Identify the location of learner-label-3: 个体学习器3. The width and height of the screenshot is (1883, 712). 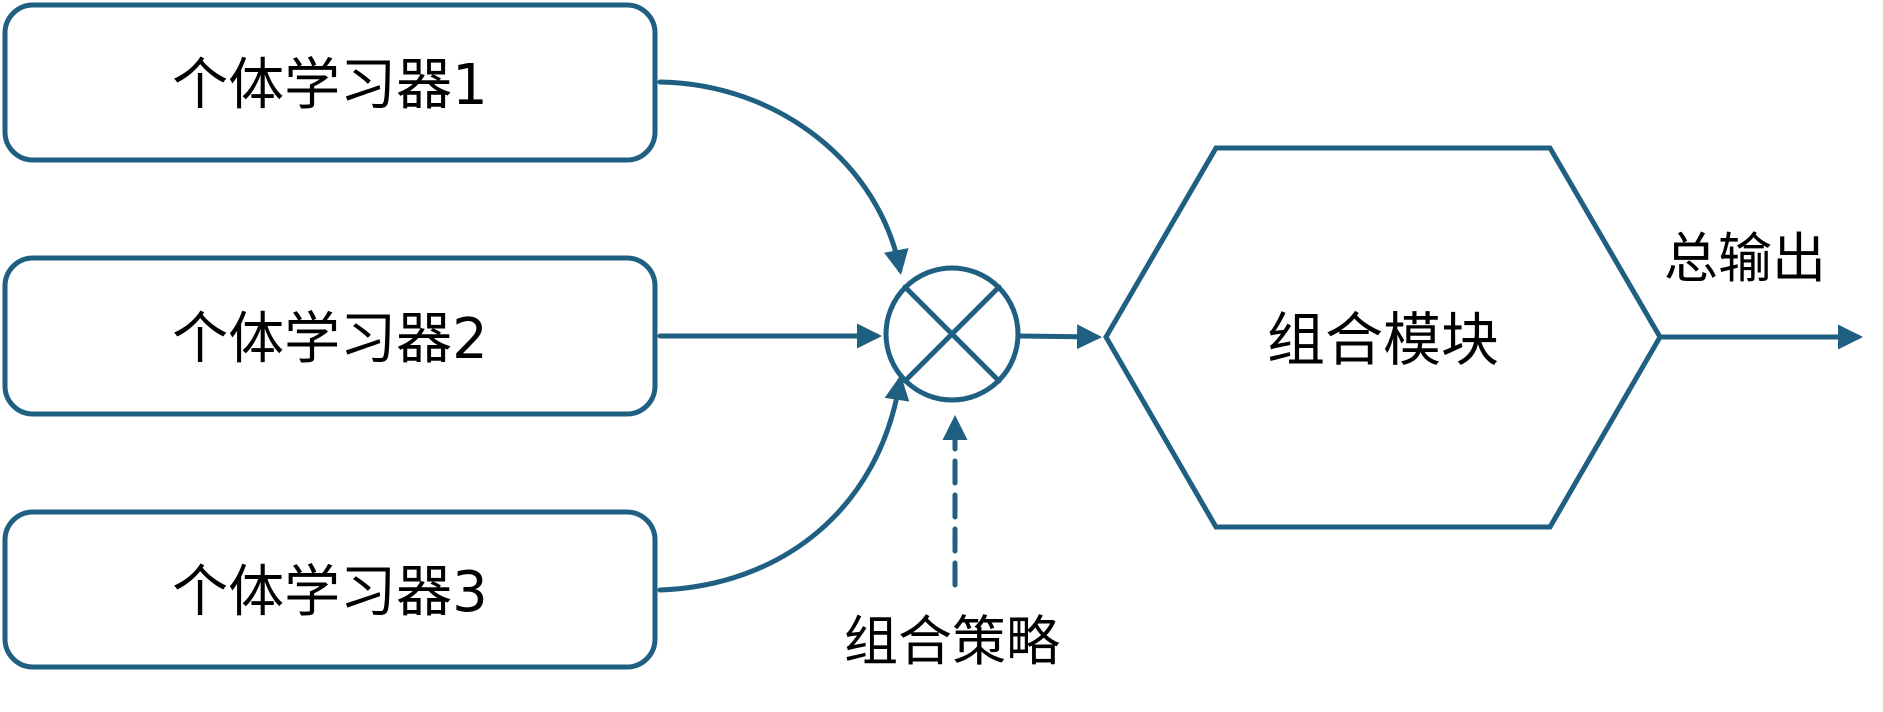
(330, 592).